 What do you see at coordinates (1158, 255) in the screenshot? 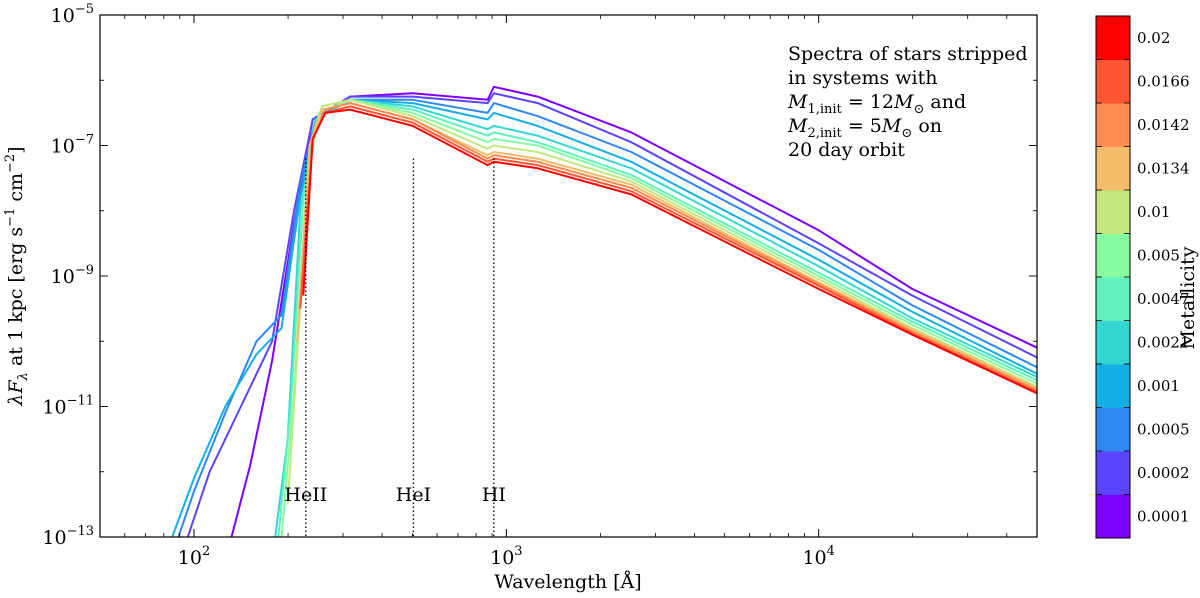
I see `colorbar-label-6: 0.005` at bounding box center [1158, 255].